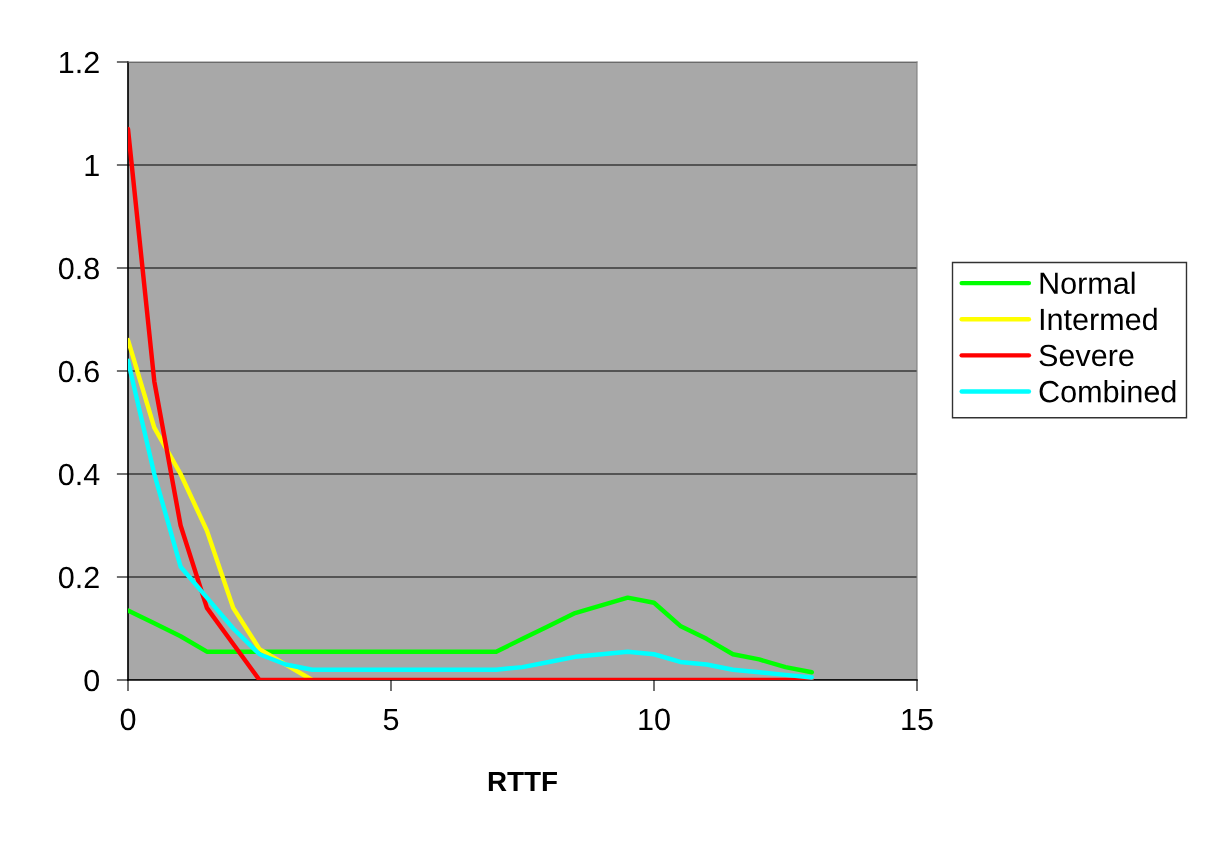 The image size is (1212, 843). What do you see at coordinates (522, 782) in the screenshot?
I see `x-axis-title: RTTF` at bounding box center [522, 782].